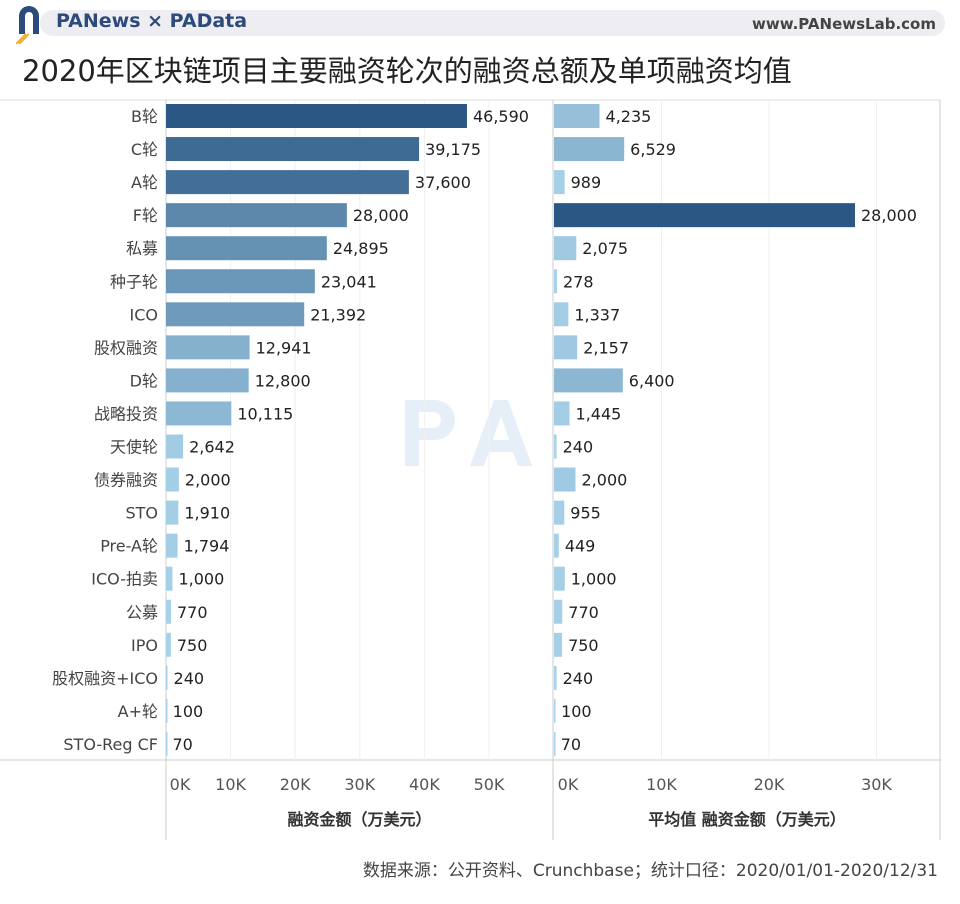 The width and height of the screenshot is (960, 904). What do you see at coordinates (192, 645) in the screenshot?
I see `data-label: 750` at bounding box center [192, 645].